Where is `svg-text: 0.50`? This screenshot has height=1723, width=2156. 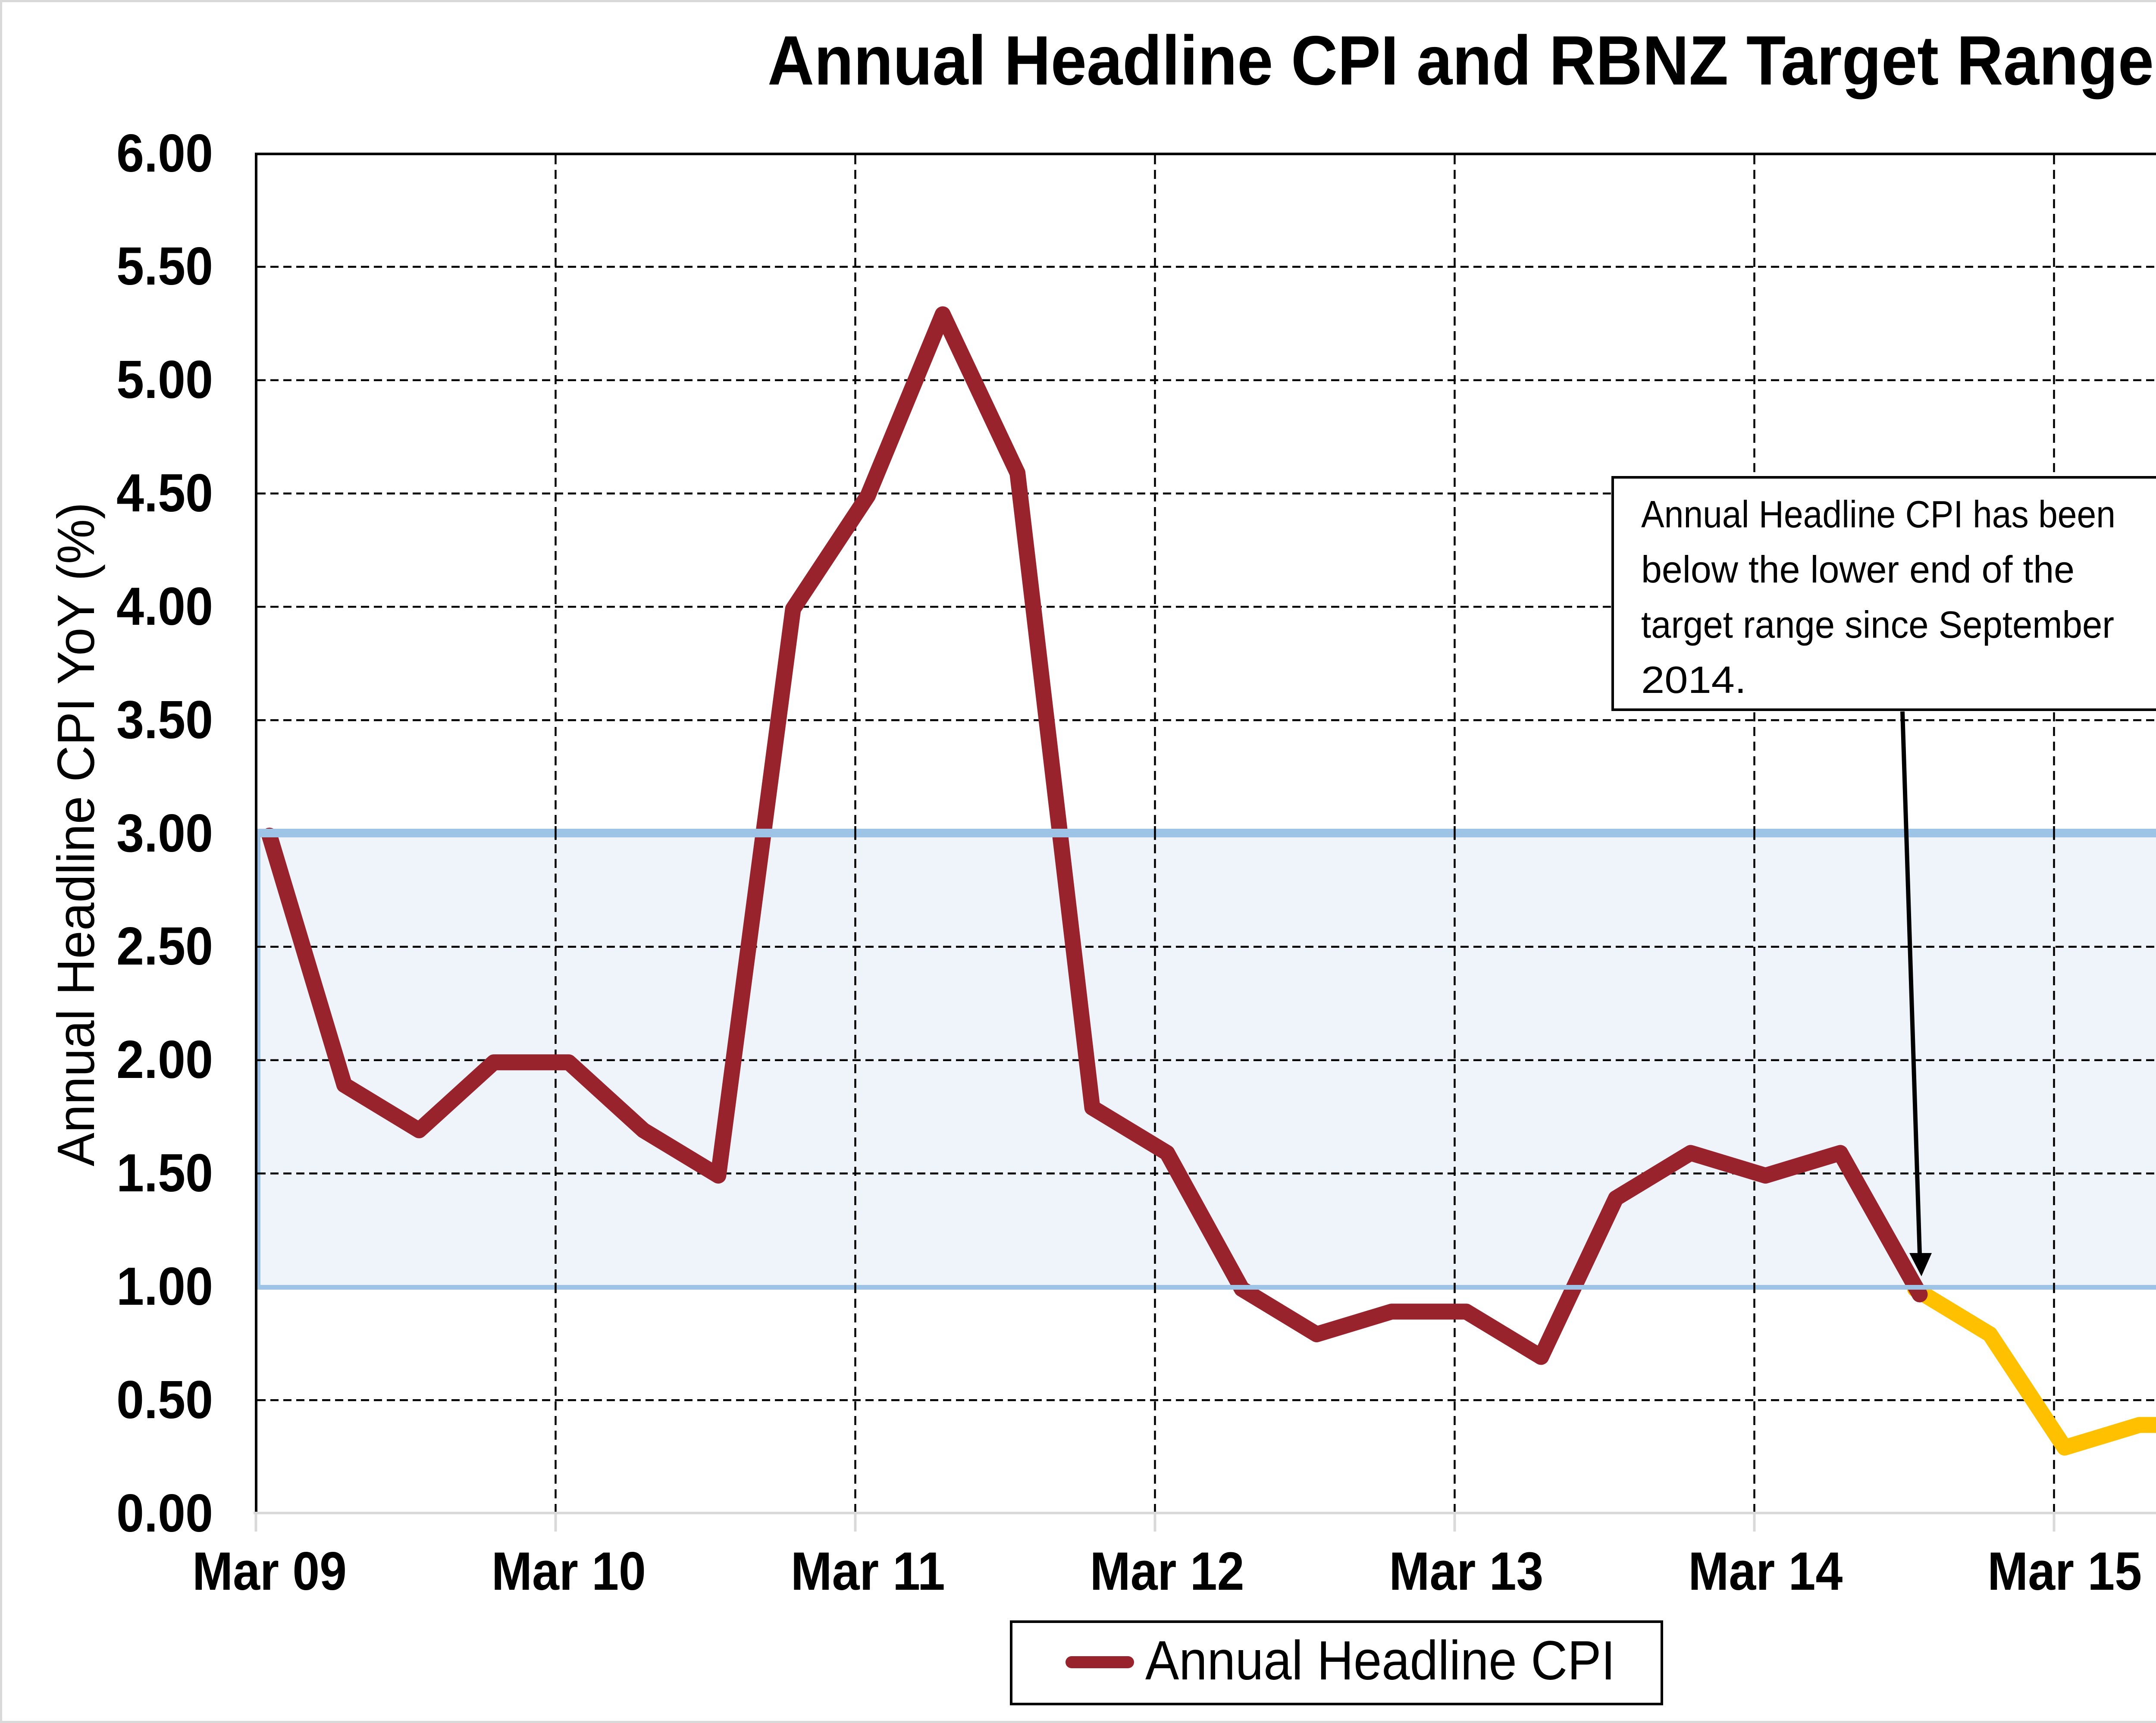 svg-text: 0.50 is located at coordinates (164, 1400).